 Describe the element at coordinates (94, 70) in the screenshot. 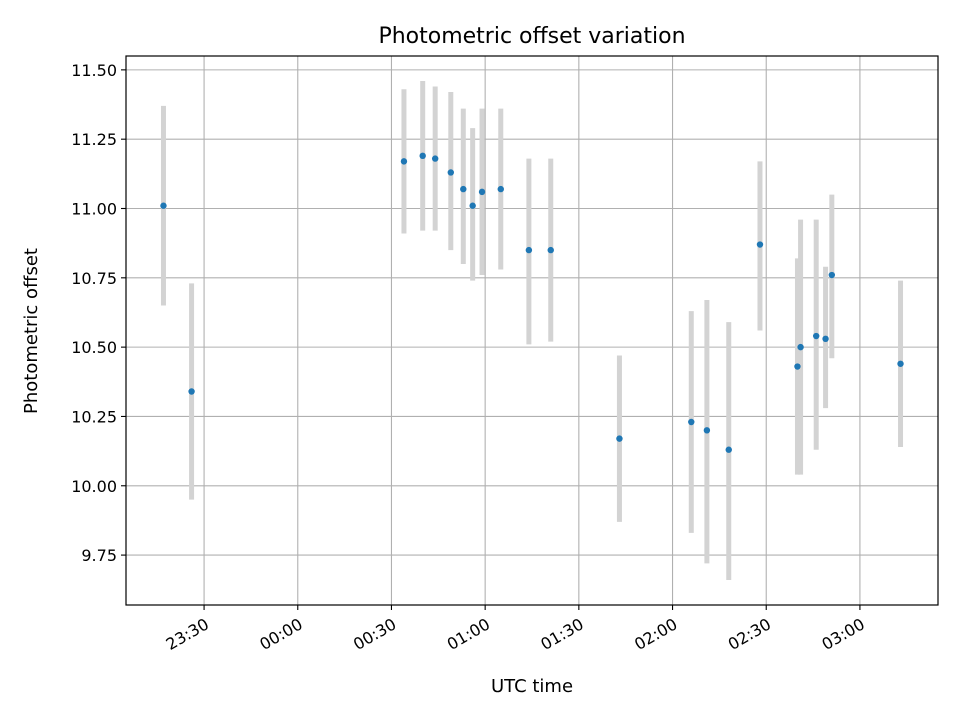

I see `y-tick-label: 11.50` at that location.